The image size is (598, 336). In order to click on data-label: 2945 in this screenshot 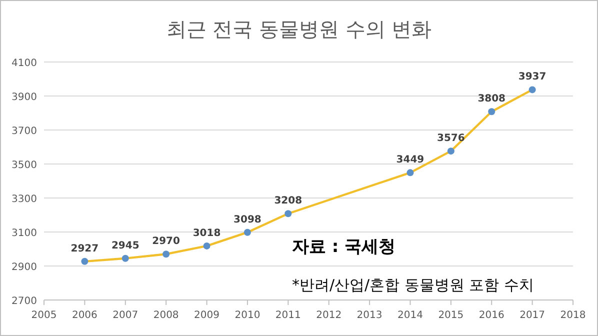, I will do `click(125, 246)`.